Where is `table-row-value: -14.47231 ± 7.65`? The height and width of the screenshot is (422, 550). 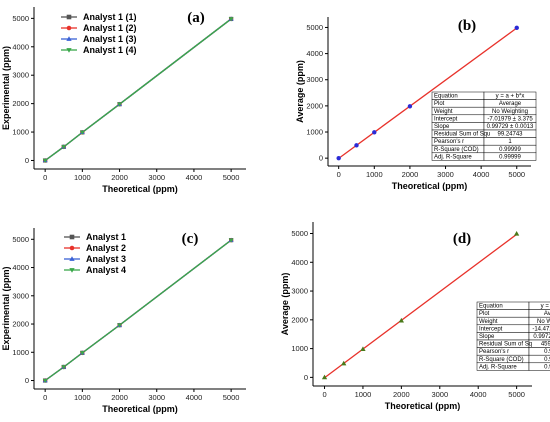 table-row-value: -14.47231 ± 7.65 is located at coordinates (541, 329).